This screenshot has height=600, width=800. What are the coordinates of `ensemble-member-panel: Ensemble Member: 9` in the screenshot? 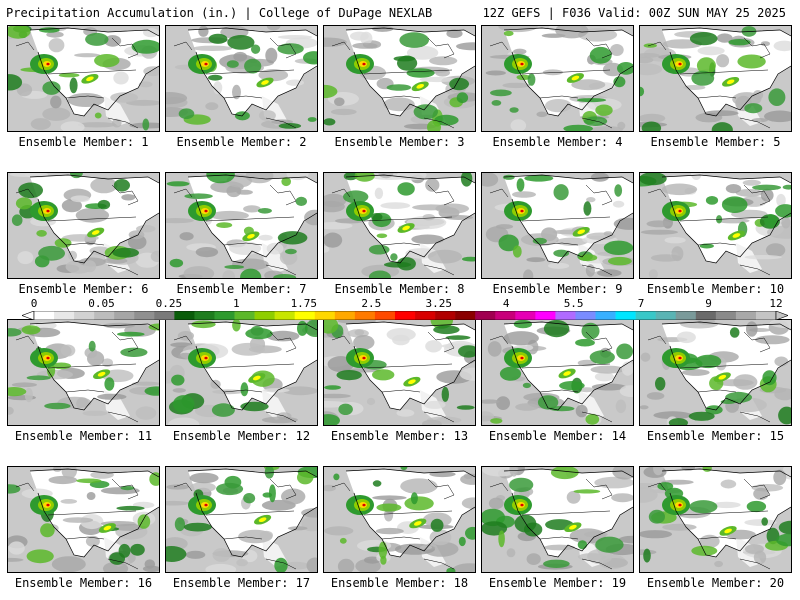 It's located at (557, 234).